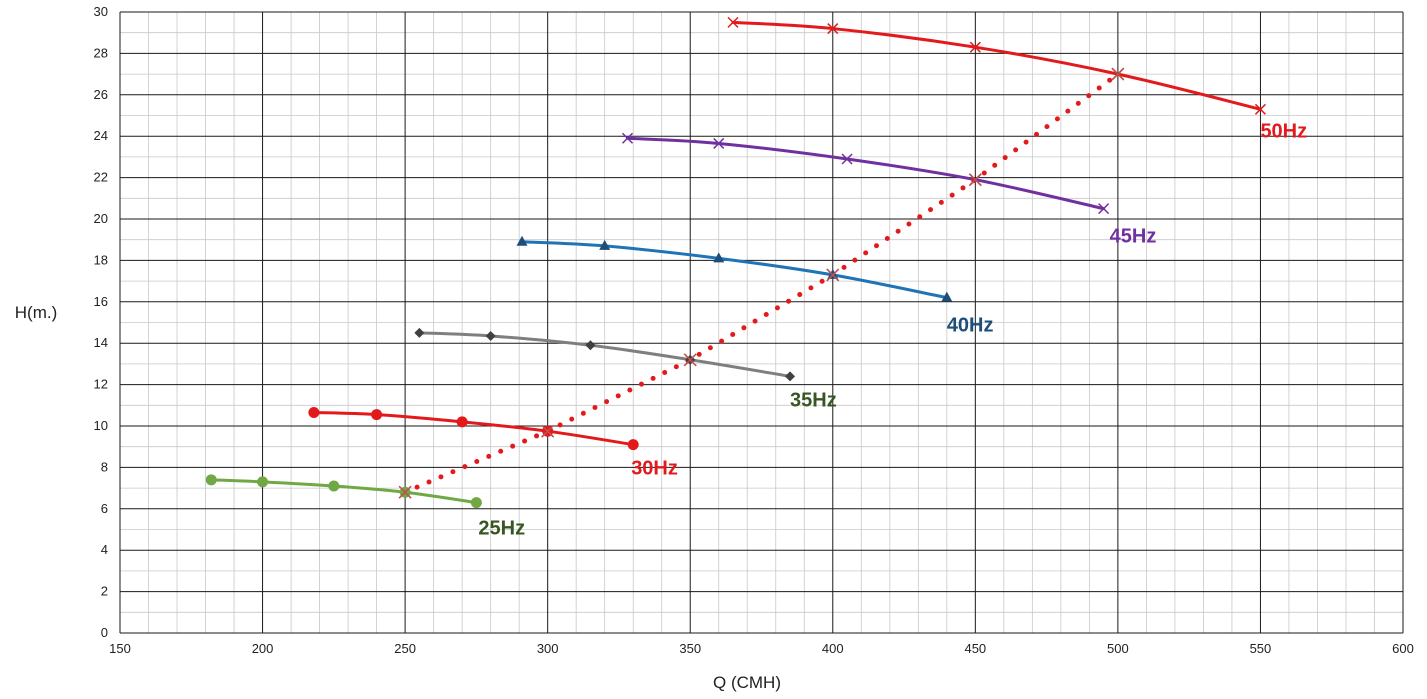 This screenshot has width=1427, height=699. Describe the element at coordinates (101, 342) in the screenshot. I see `y-tick-label: 14` at that location.